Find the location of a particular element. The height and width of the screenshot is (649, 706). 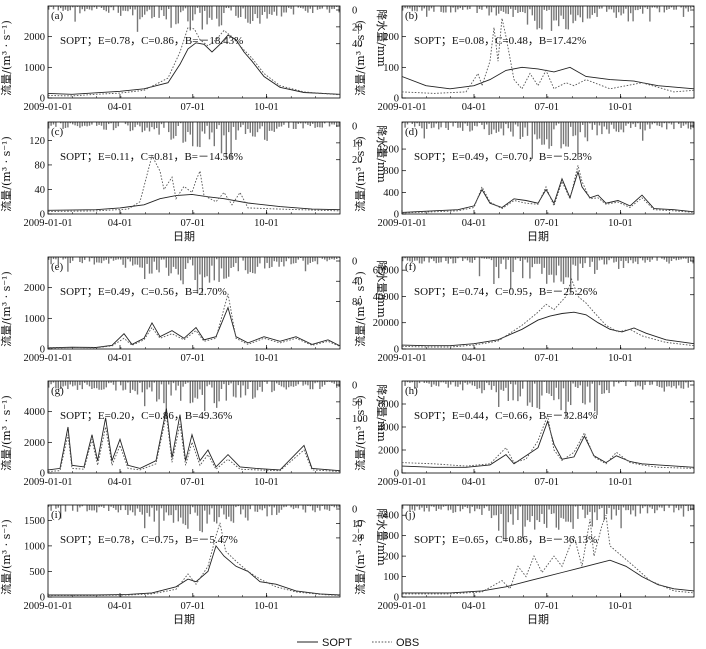

y-tick-label: 400 is located at coordinates (391, 516).